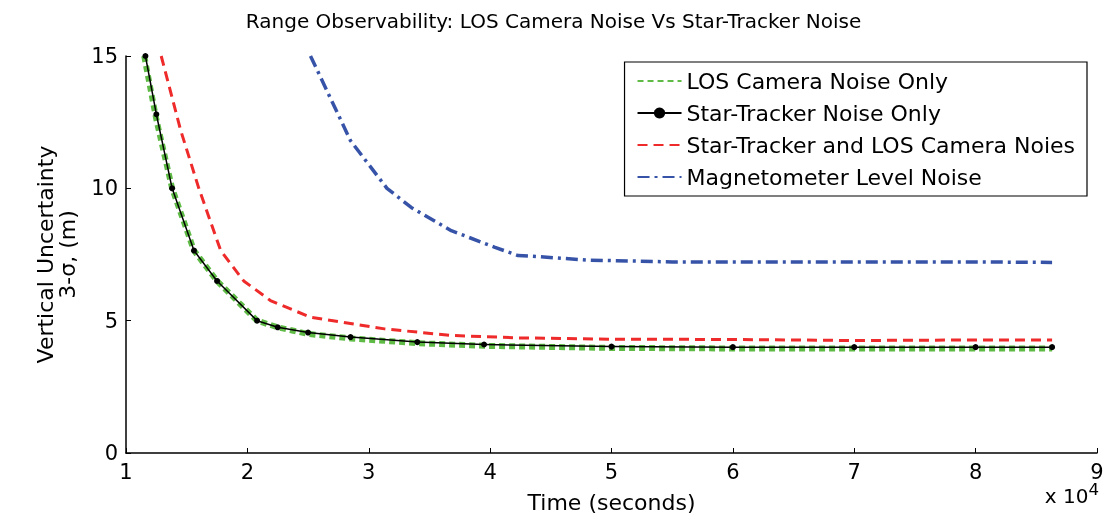  I want to click on legend-label: Star-Tracker and LOS Camera Noies, so click(881, 145).